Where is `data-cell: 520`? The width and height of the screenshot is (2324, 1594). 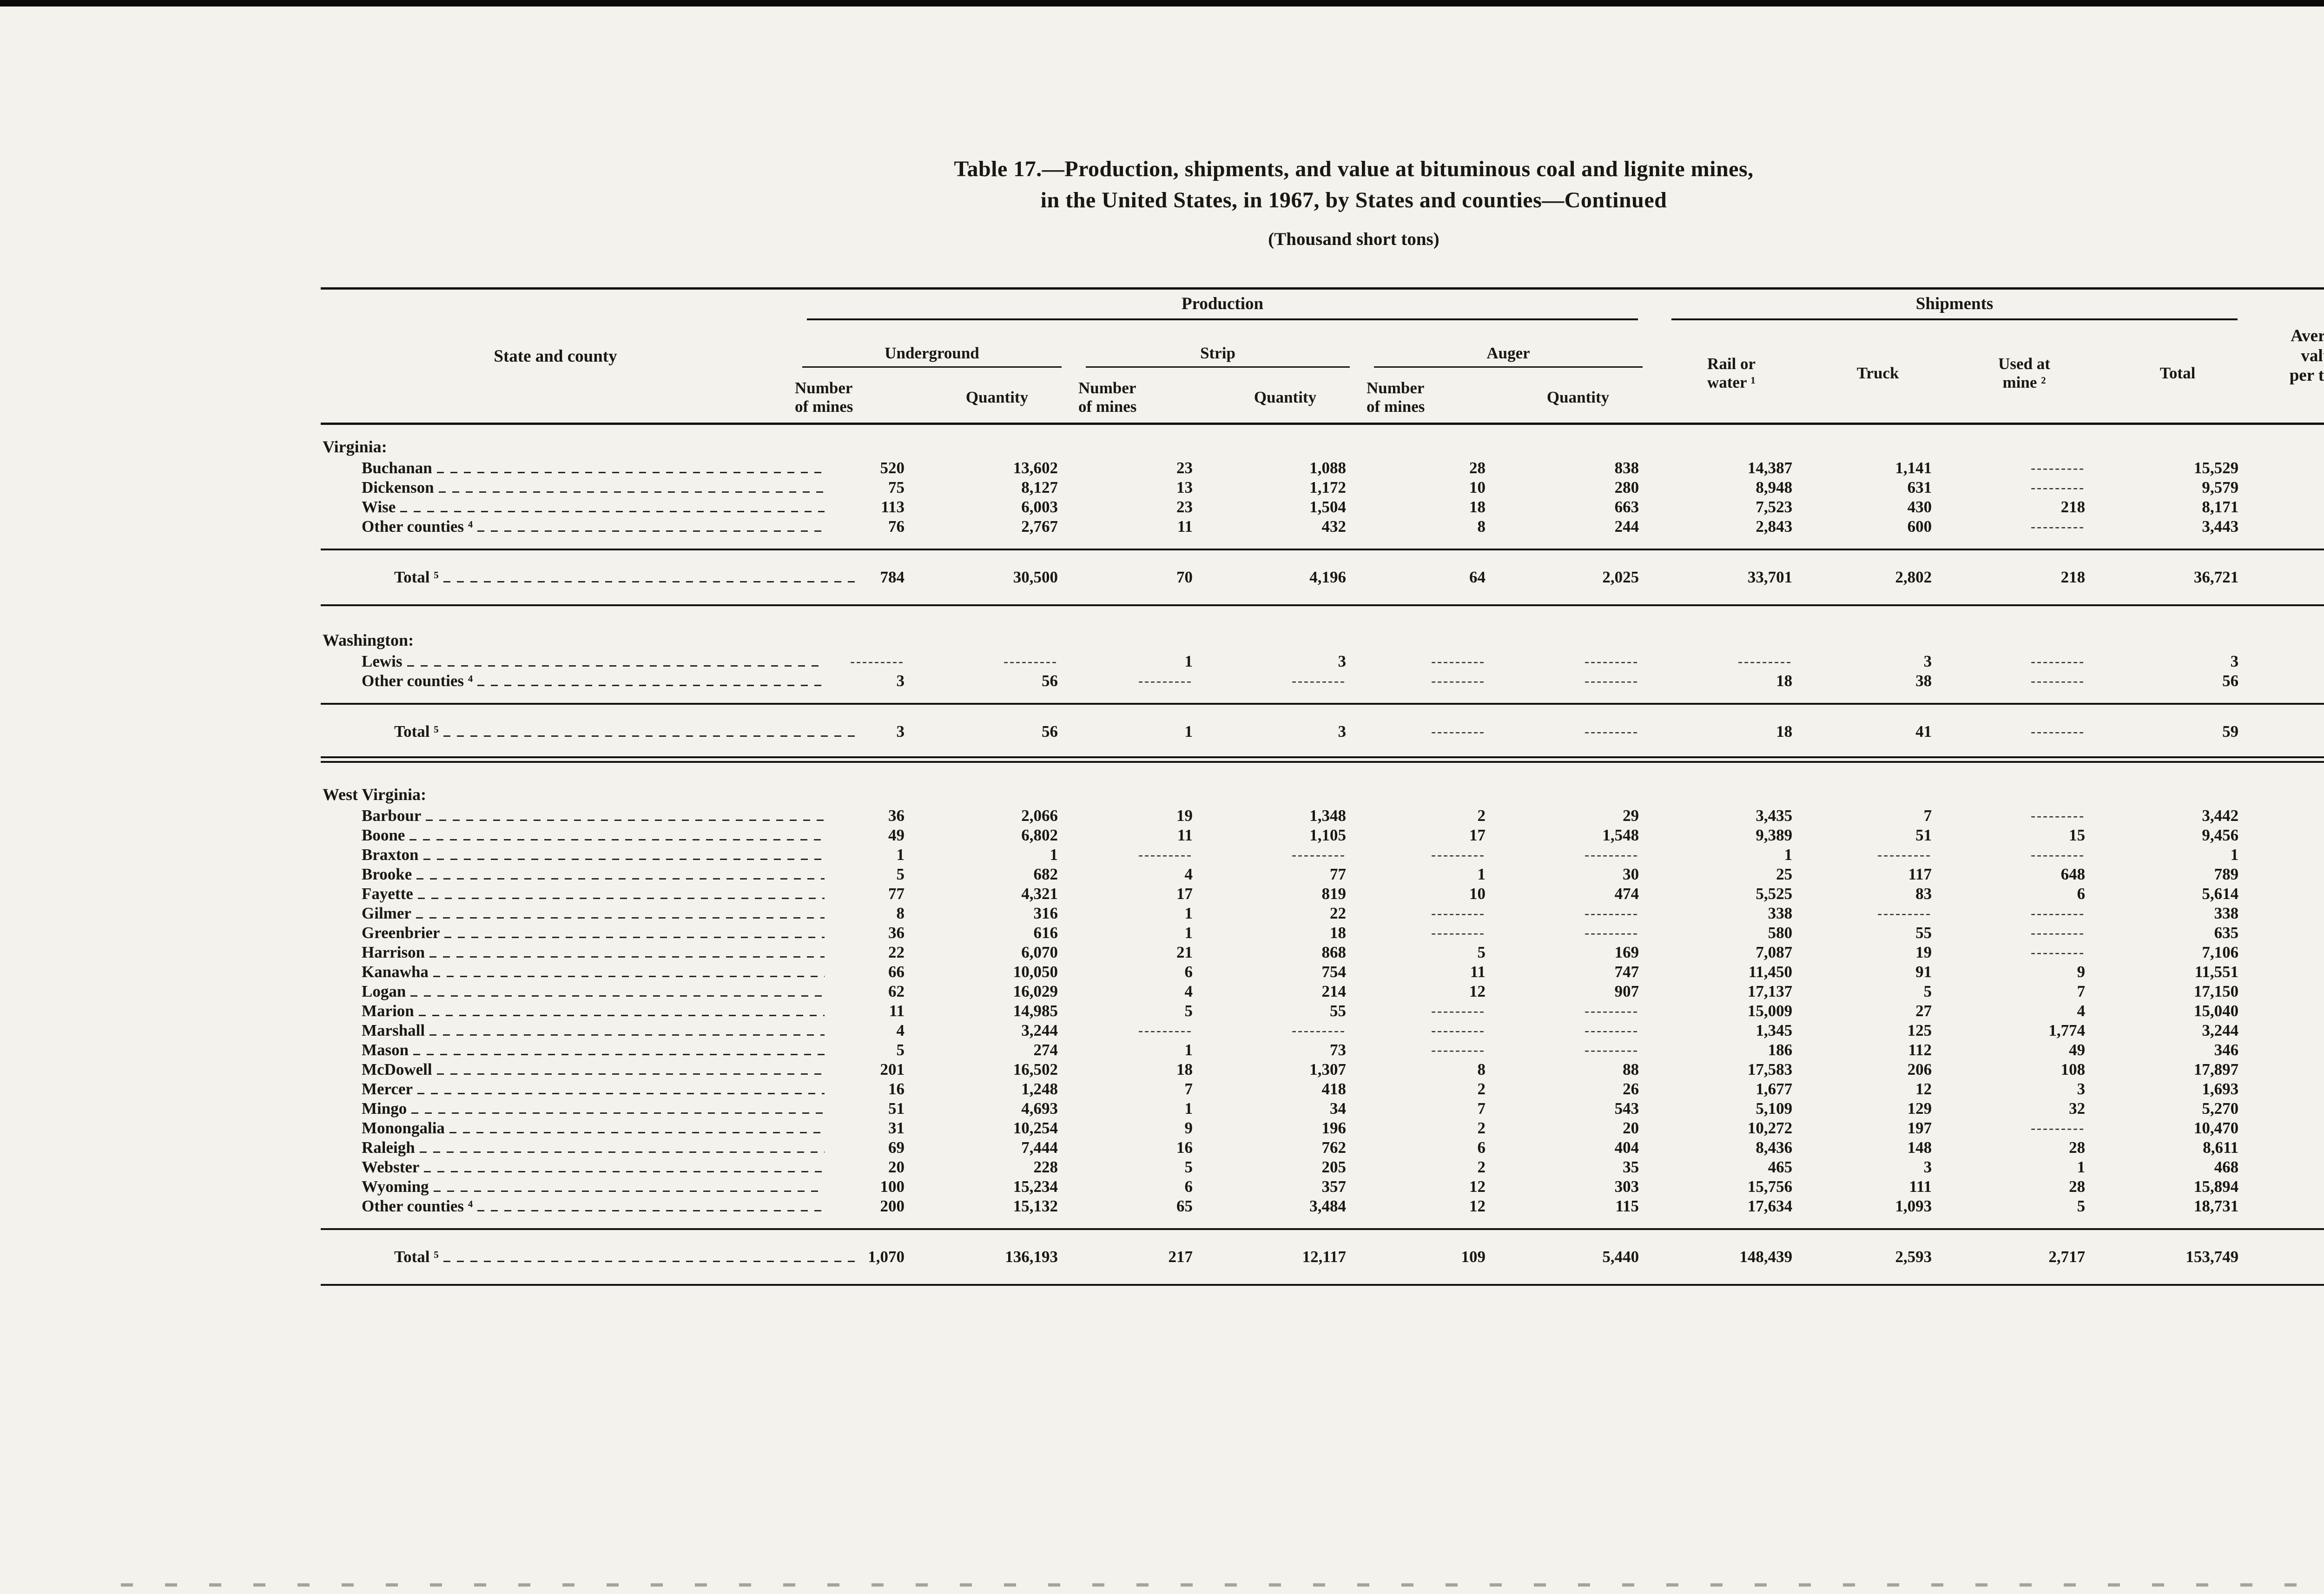 data-cell: 520 is located at coordinates (892, 468).